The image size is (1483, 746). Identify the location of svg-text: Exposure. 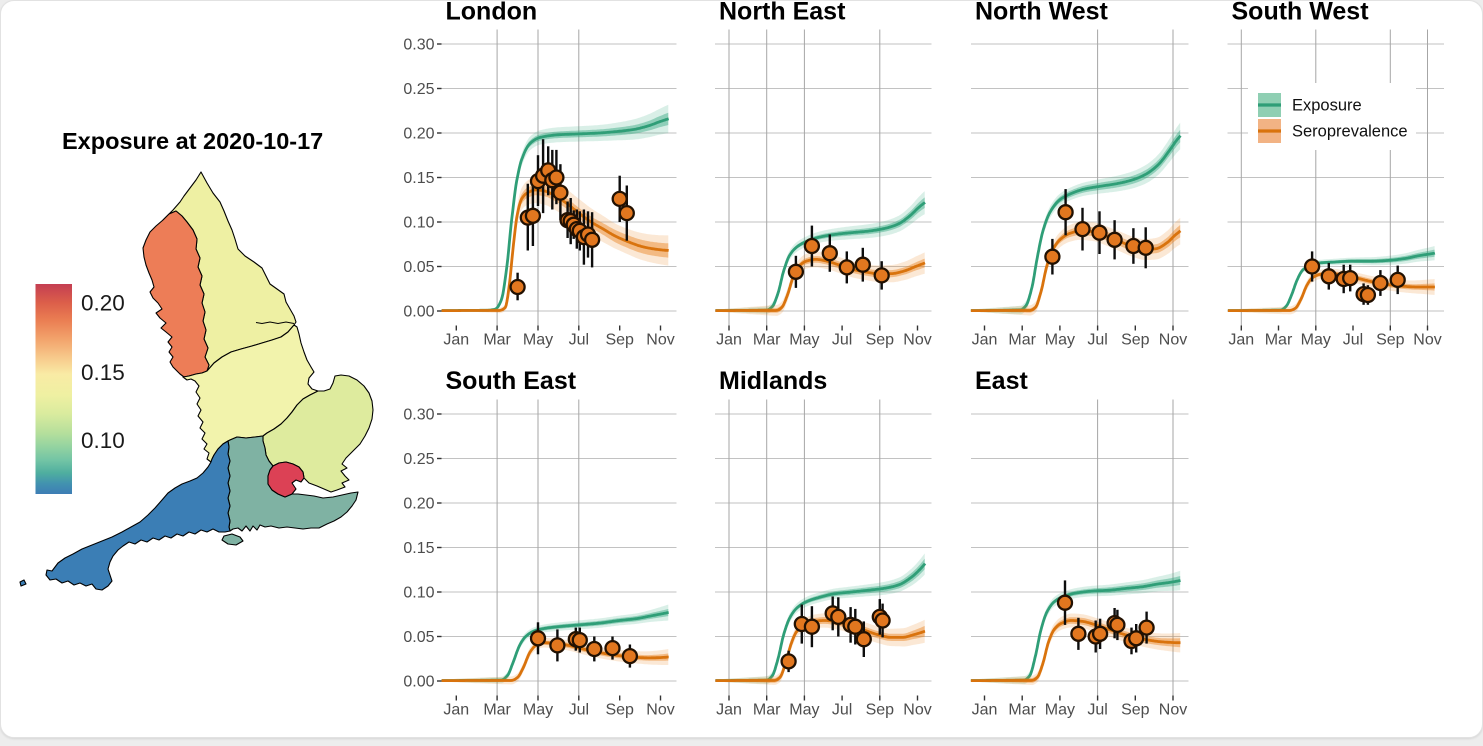
(1327, 106).